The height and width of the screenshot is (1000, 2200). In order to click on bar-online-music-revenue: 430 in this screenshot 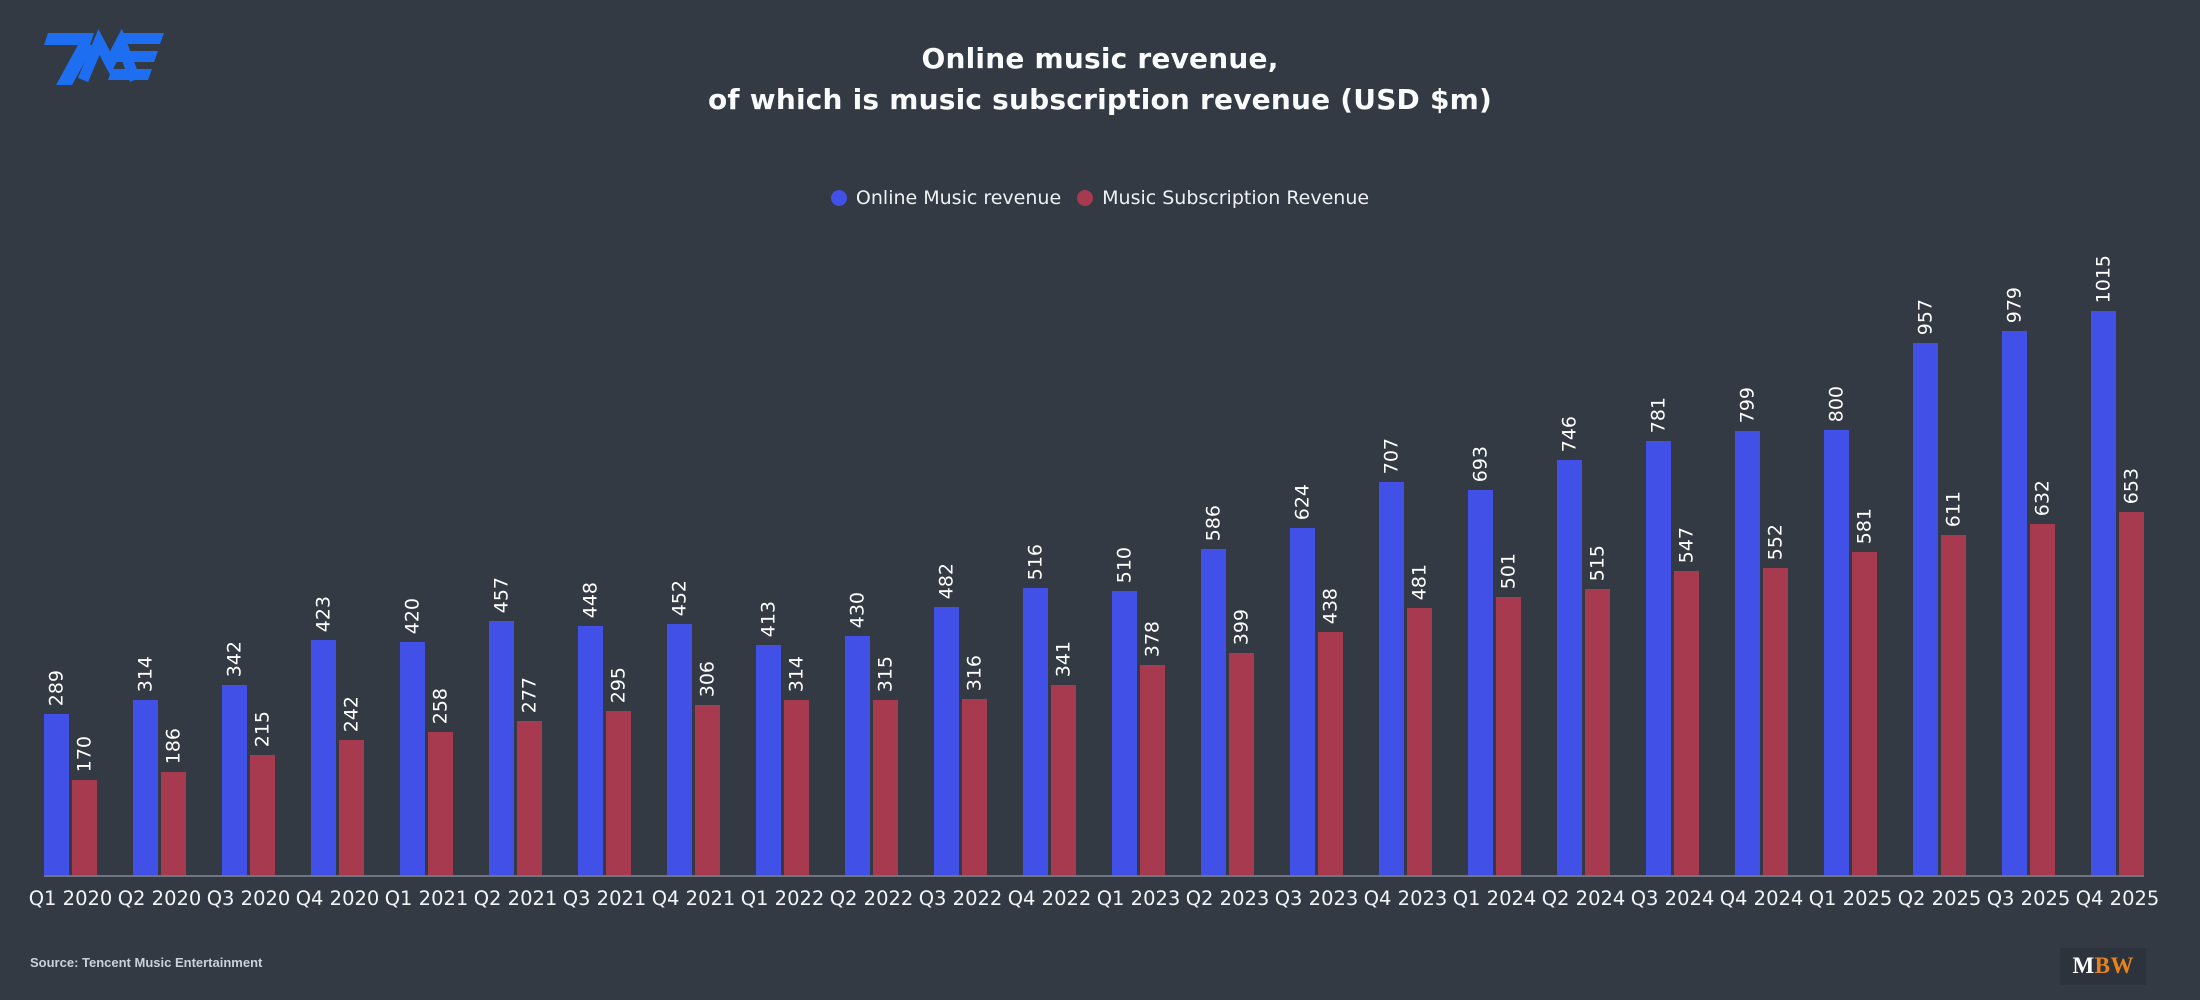, I will do `click(857, 733)`.